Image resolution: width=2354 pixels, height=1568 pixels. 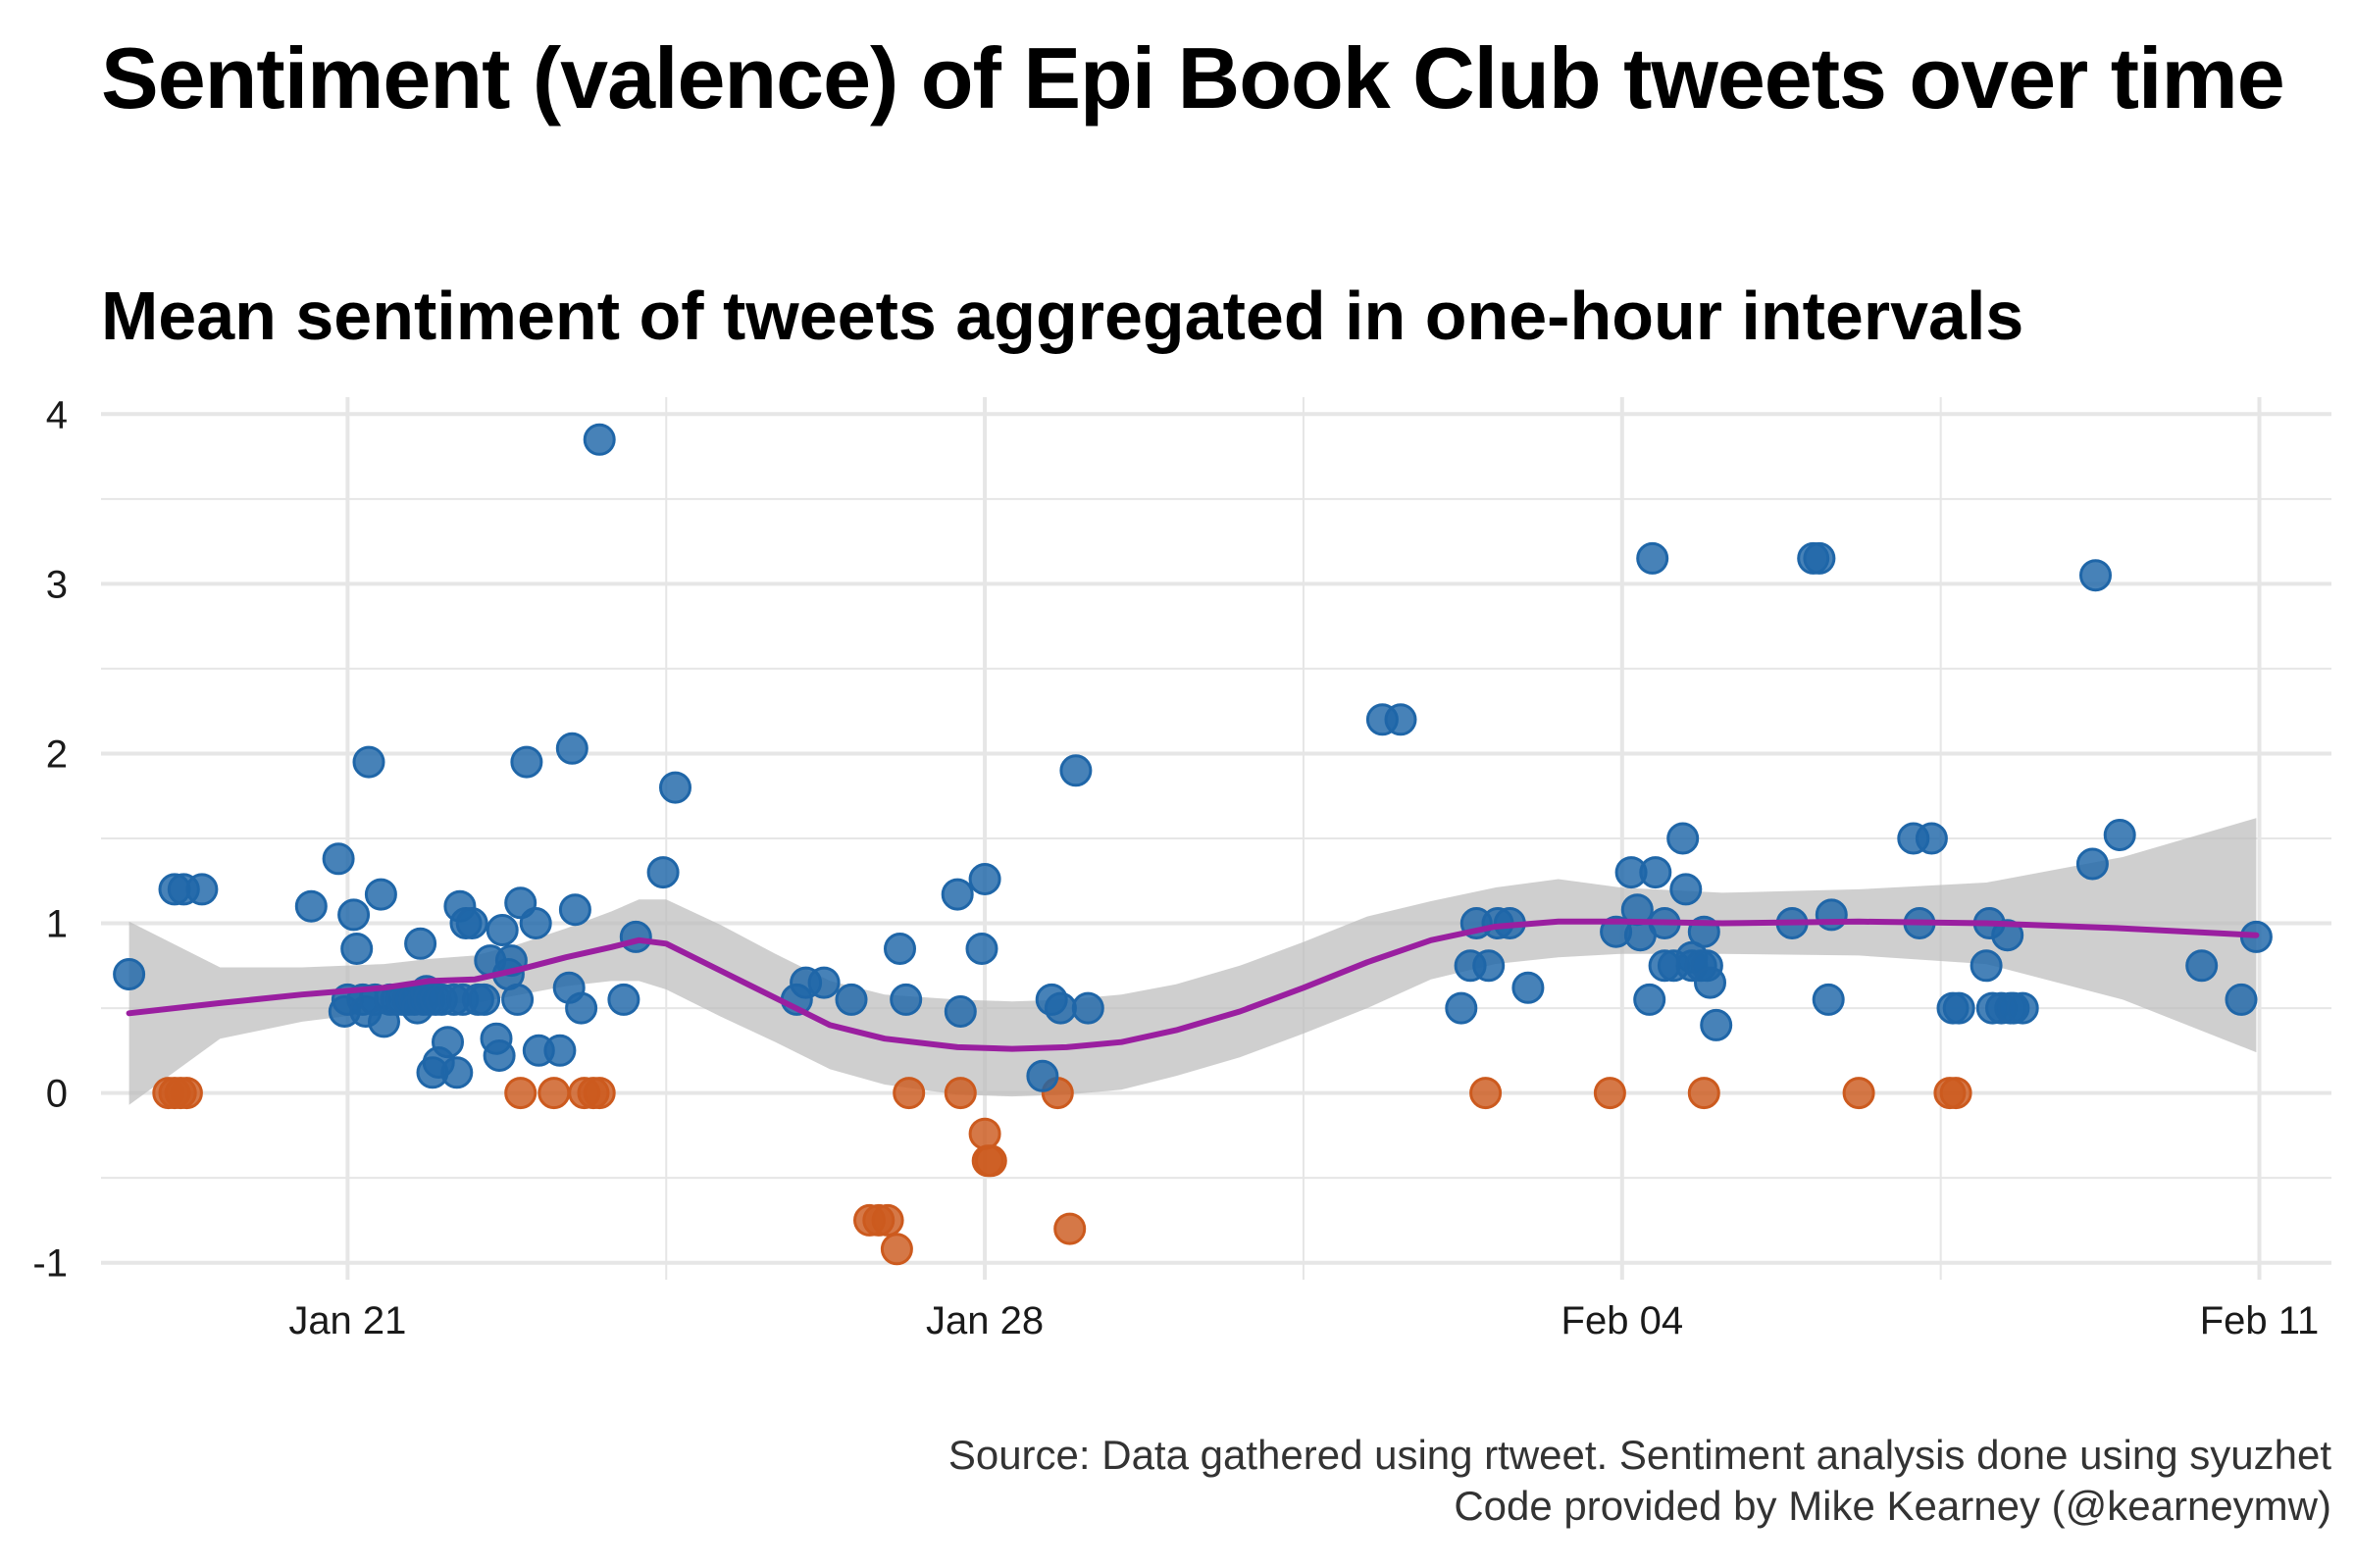 I want to click on y-tick-label: 0, so click(x=57, y=1094).